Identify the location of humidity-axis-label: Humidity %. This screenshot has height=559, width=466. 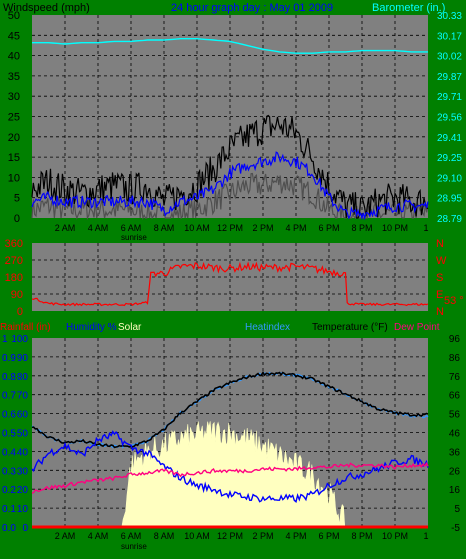
(91, 327).